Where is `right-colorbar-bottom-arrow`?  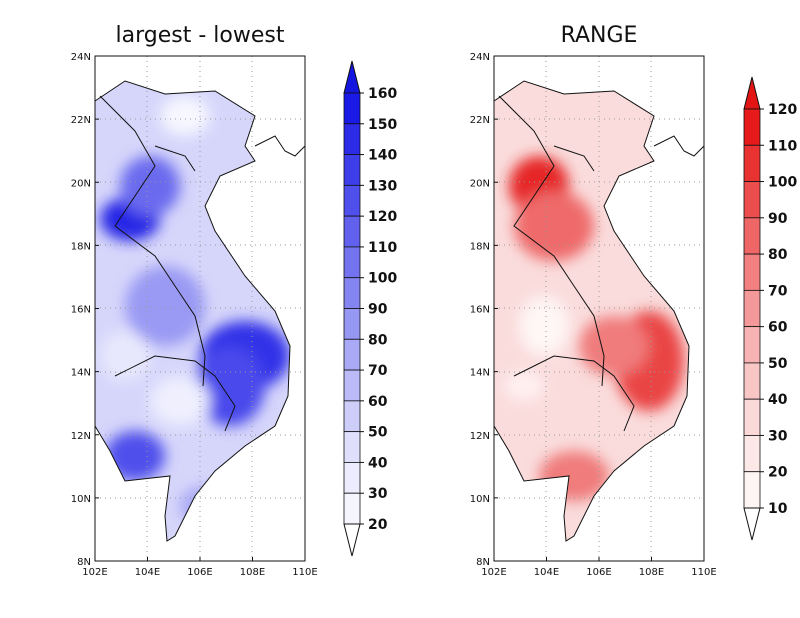
right-colorbar-bottom-arrow is located at coordinates (752, 524).